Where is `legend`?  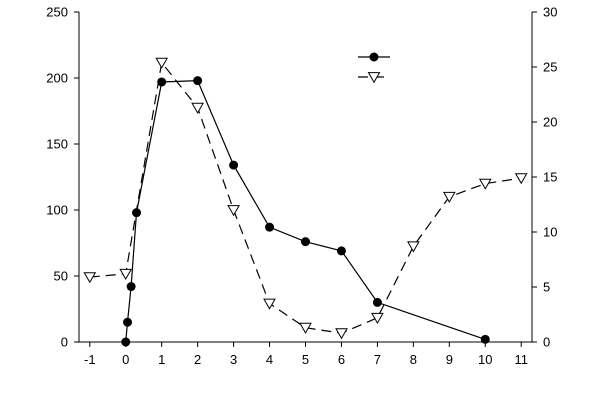 legend is located at coordinates (374, 68).